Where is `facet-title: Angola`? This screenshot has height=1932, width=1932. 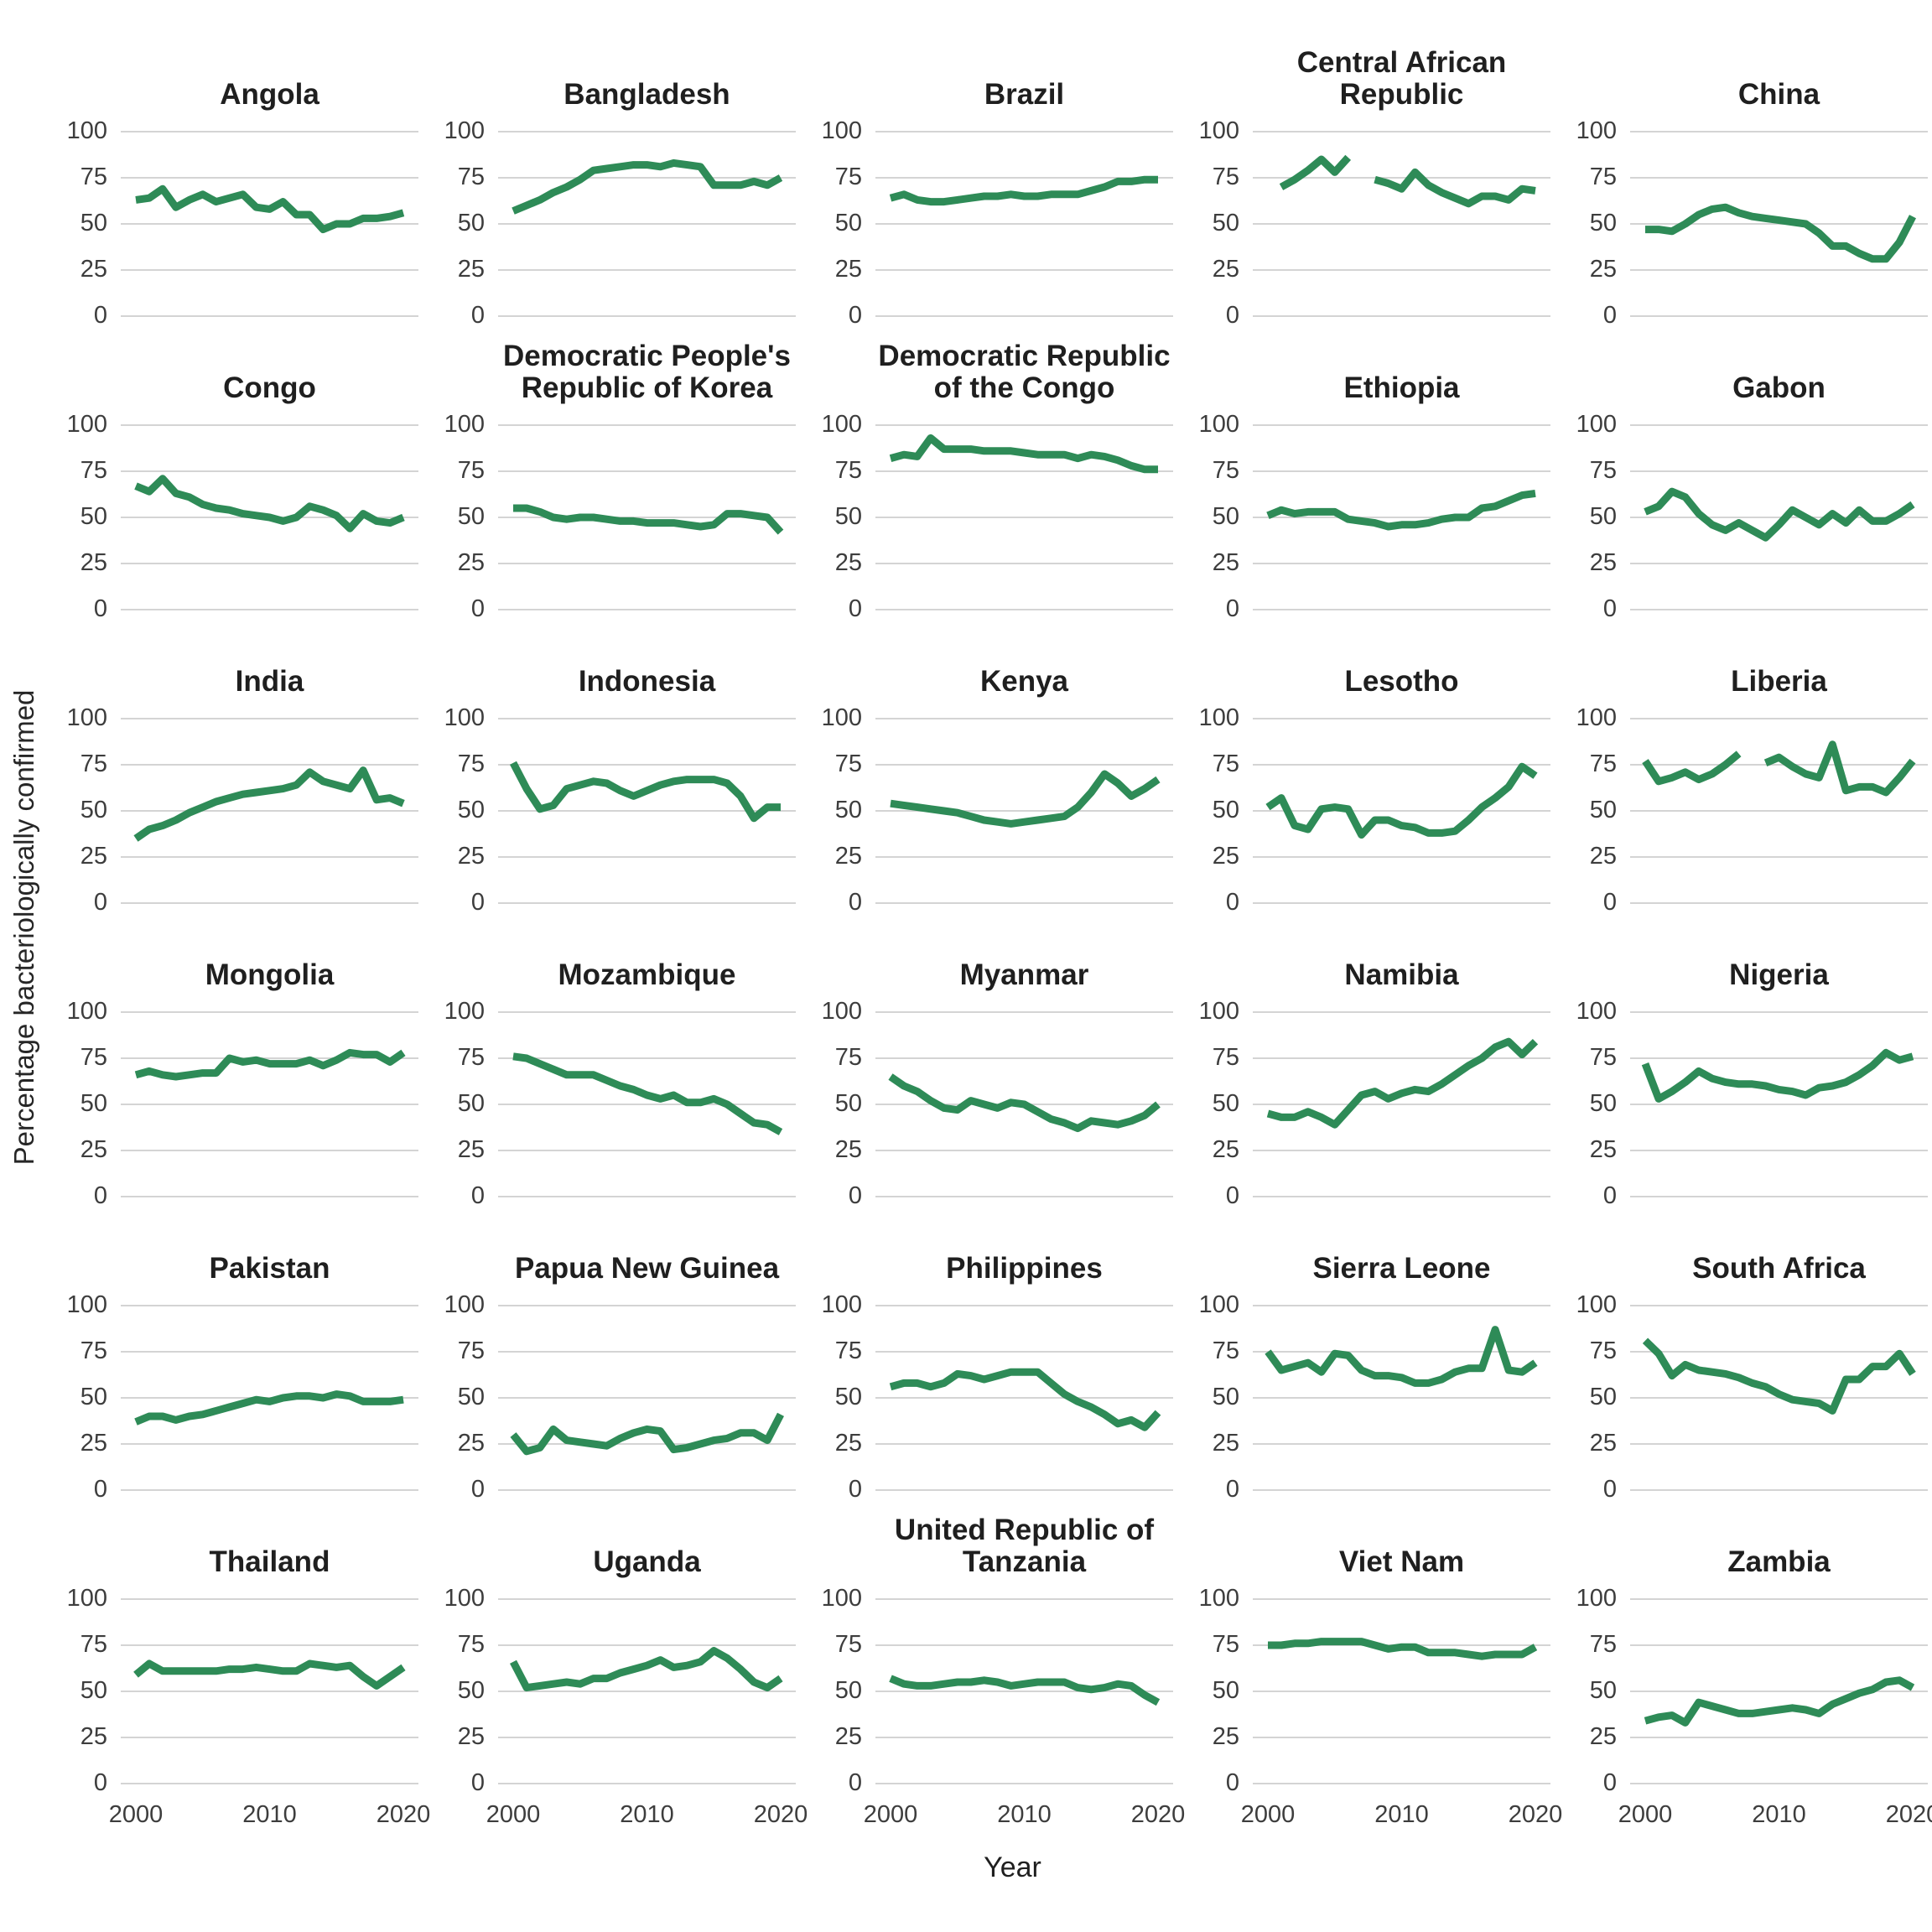
facet-title: Angola is located at coordinates (269, 95).